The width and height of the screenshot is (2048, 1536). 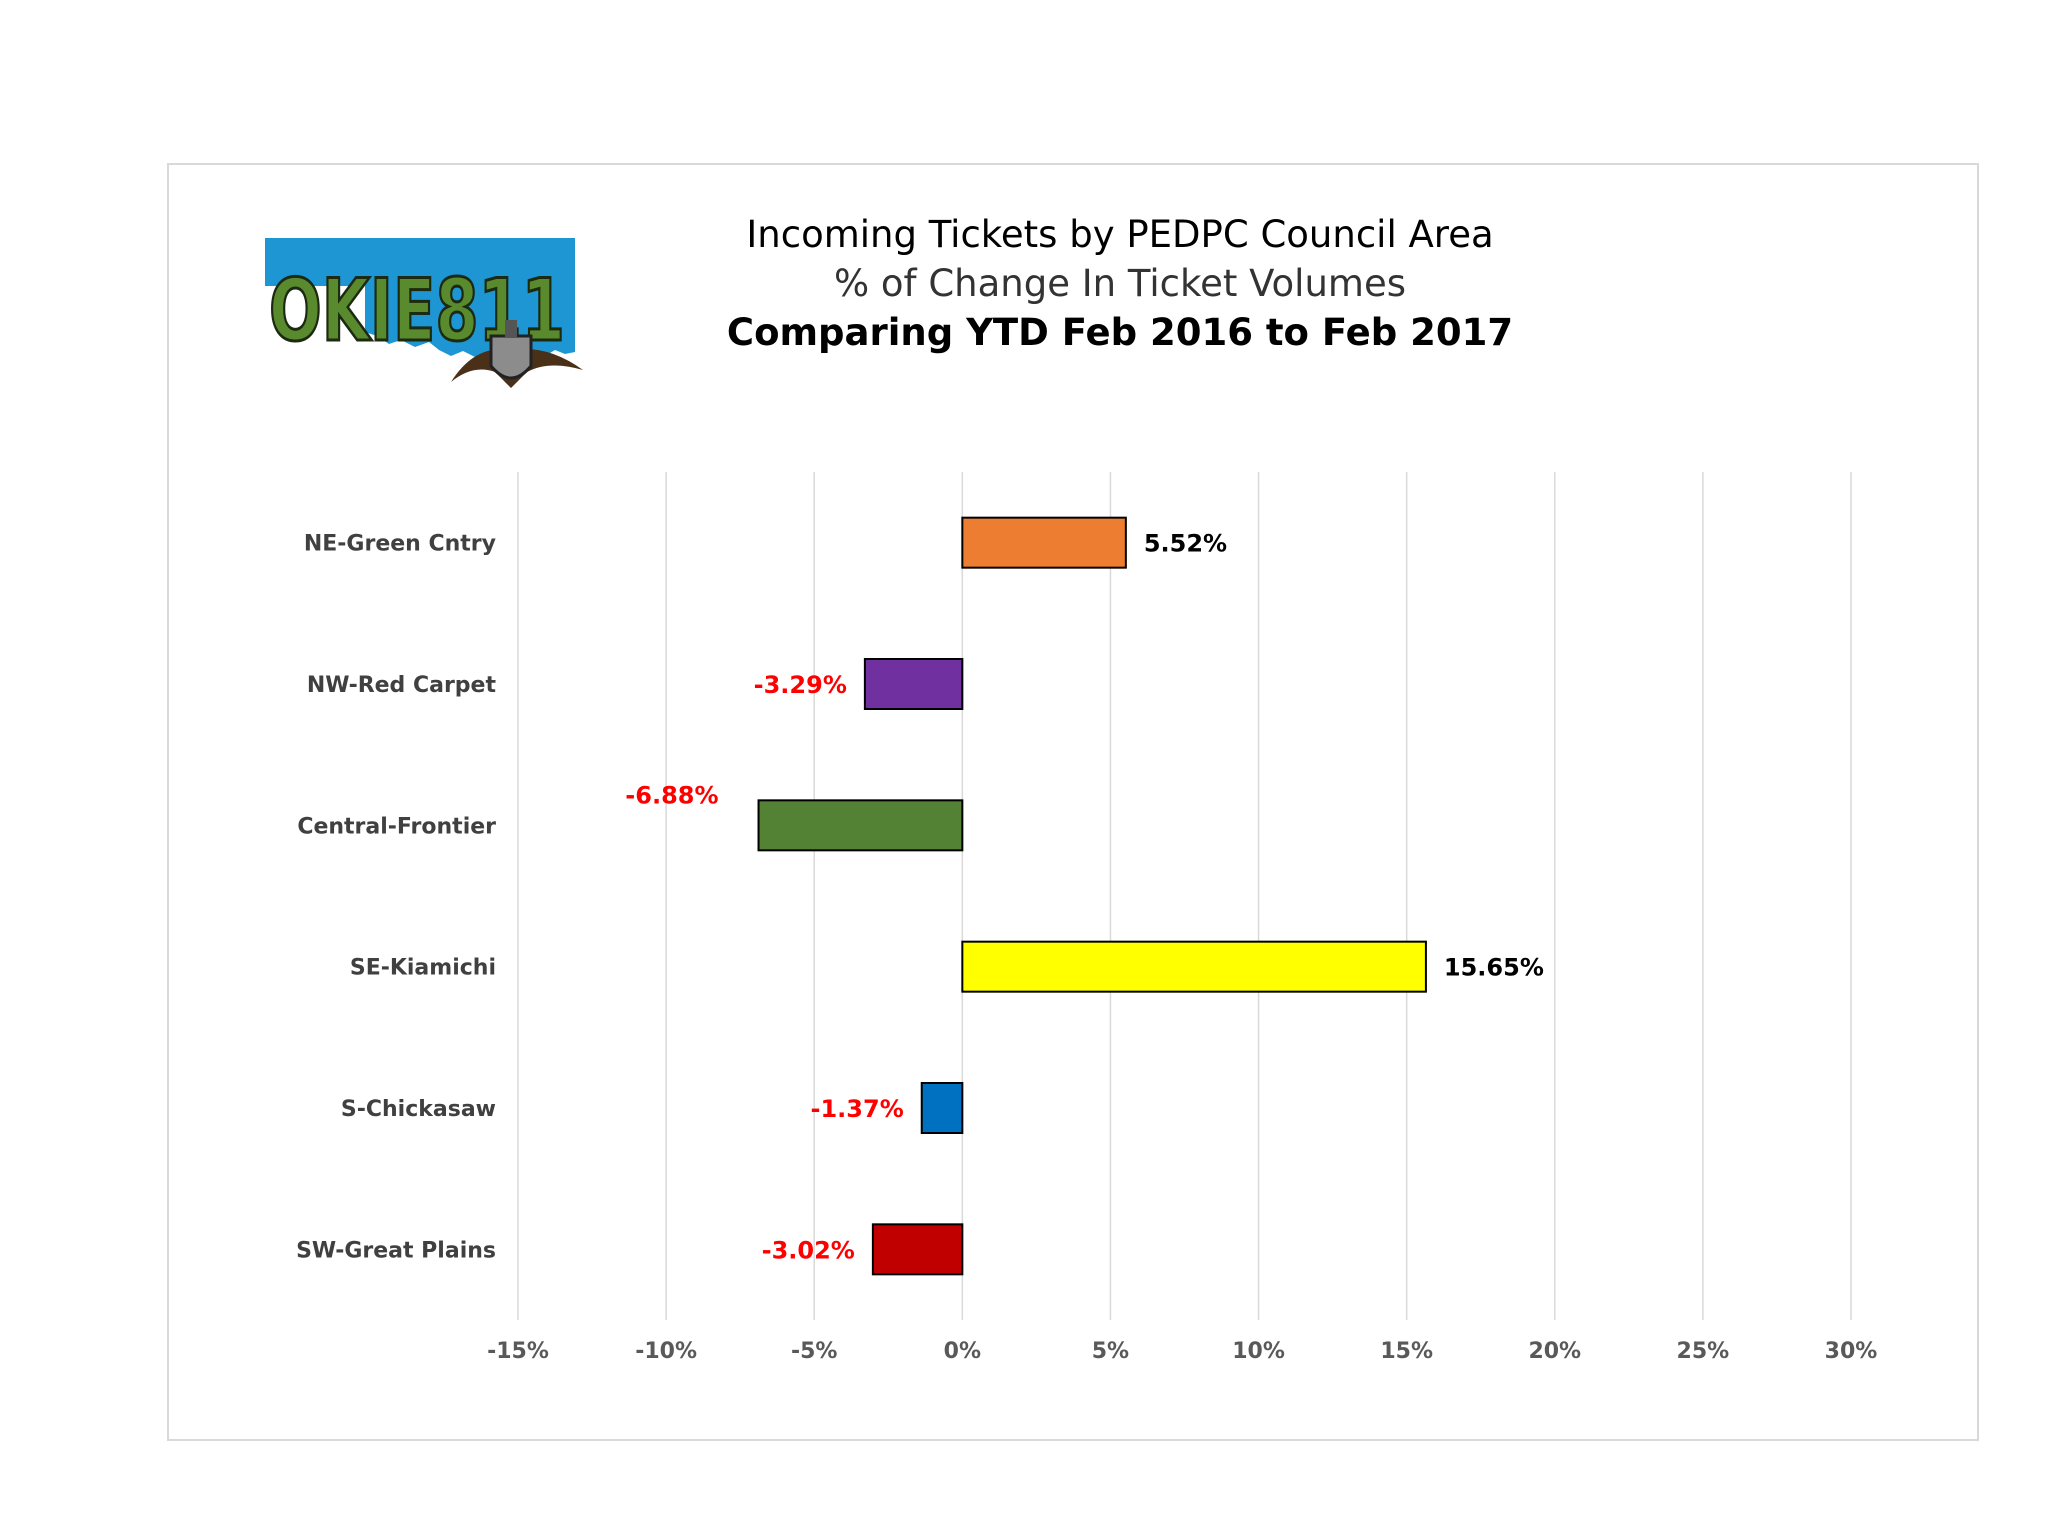 I want to click on x-tick-labels: -15% -10% -5% 0% 5% 10% 15% 20% 25% 30%, so click(x=1182, y=1351).